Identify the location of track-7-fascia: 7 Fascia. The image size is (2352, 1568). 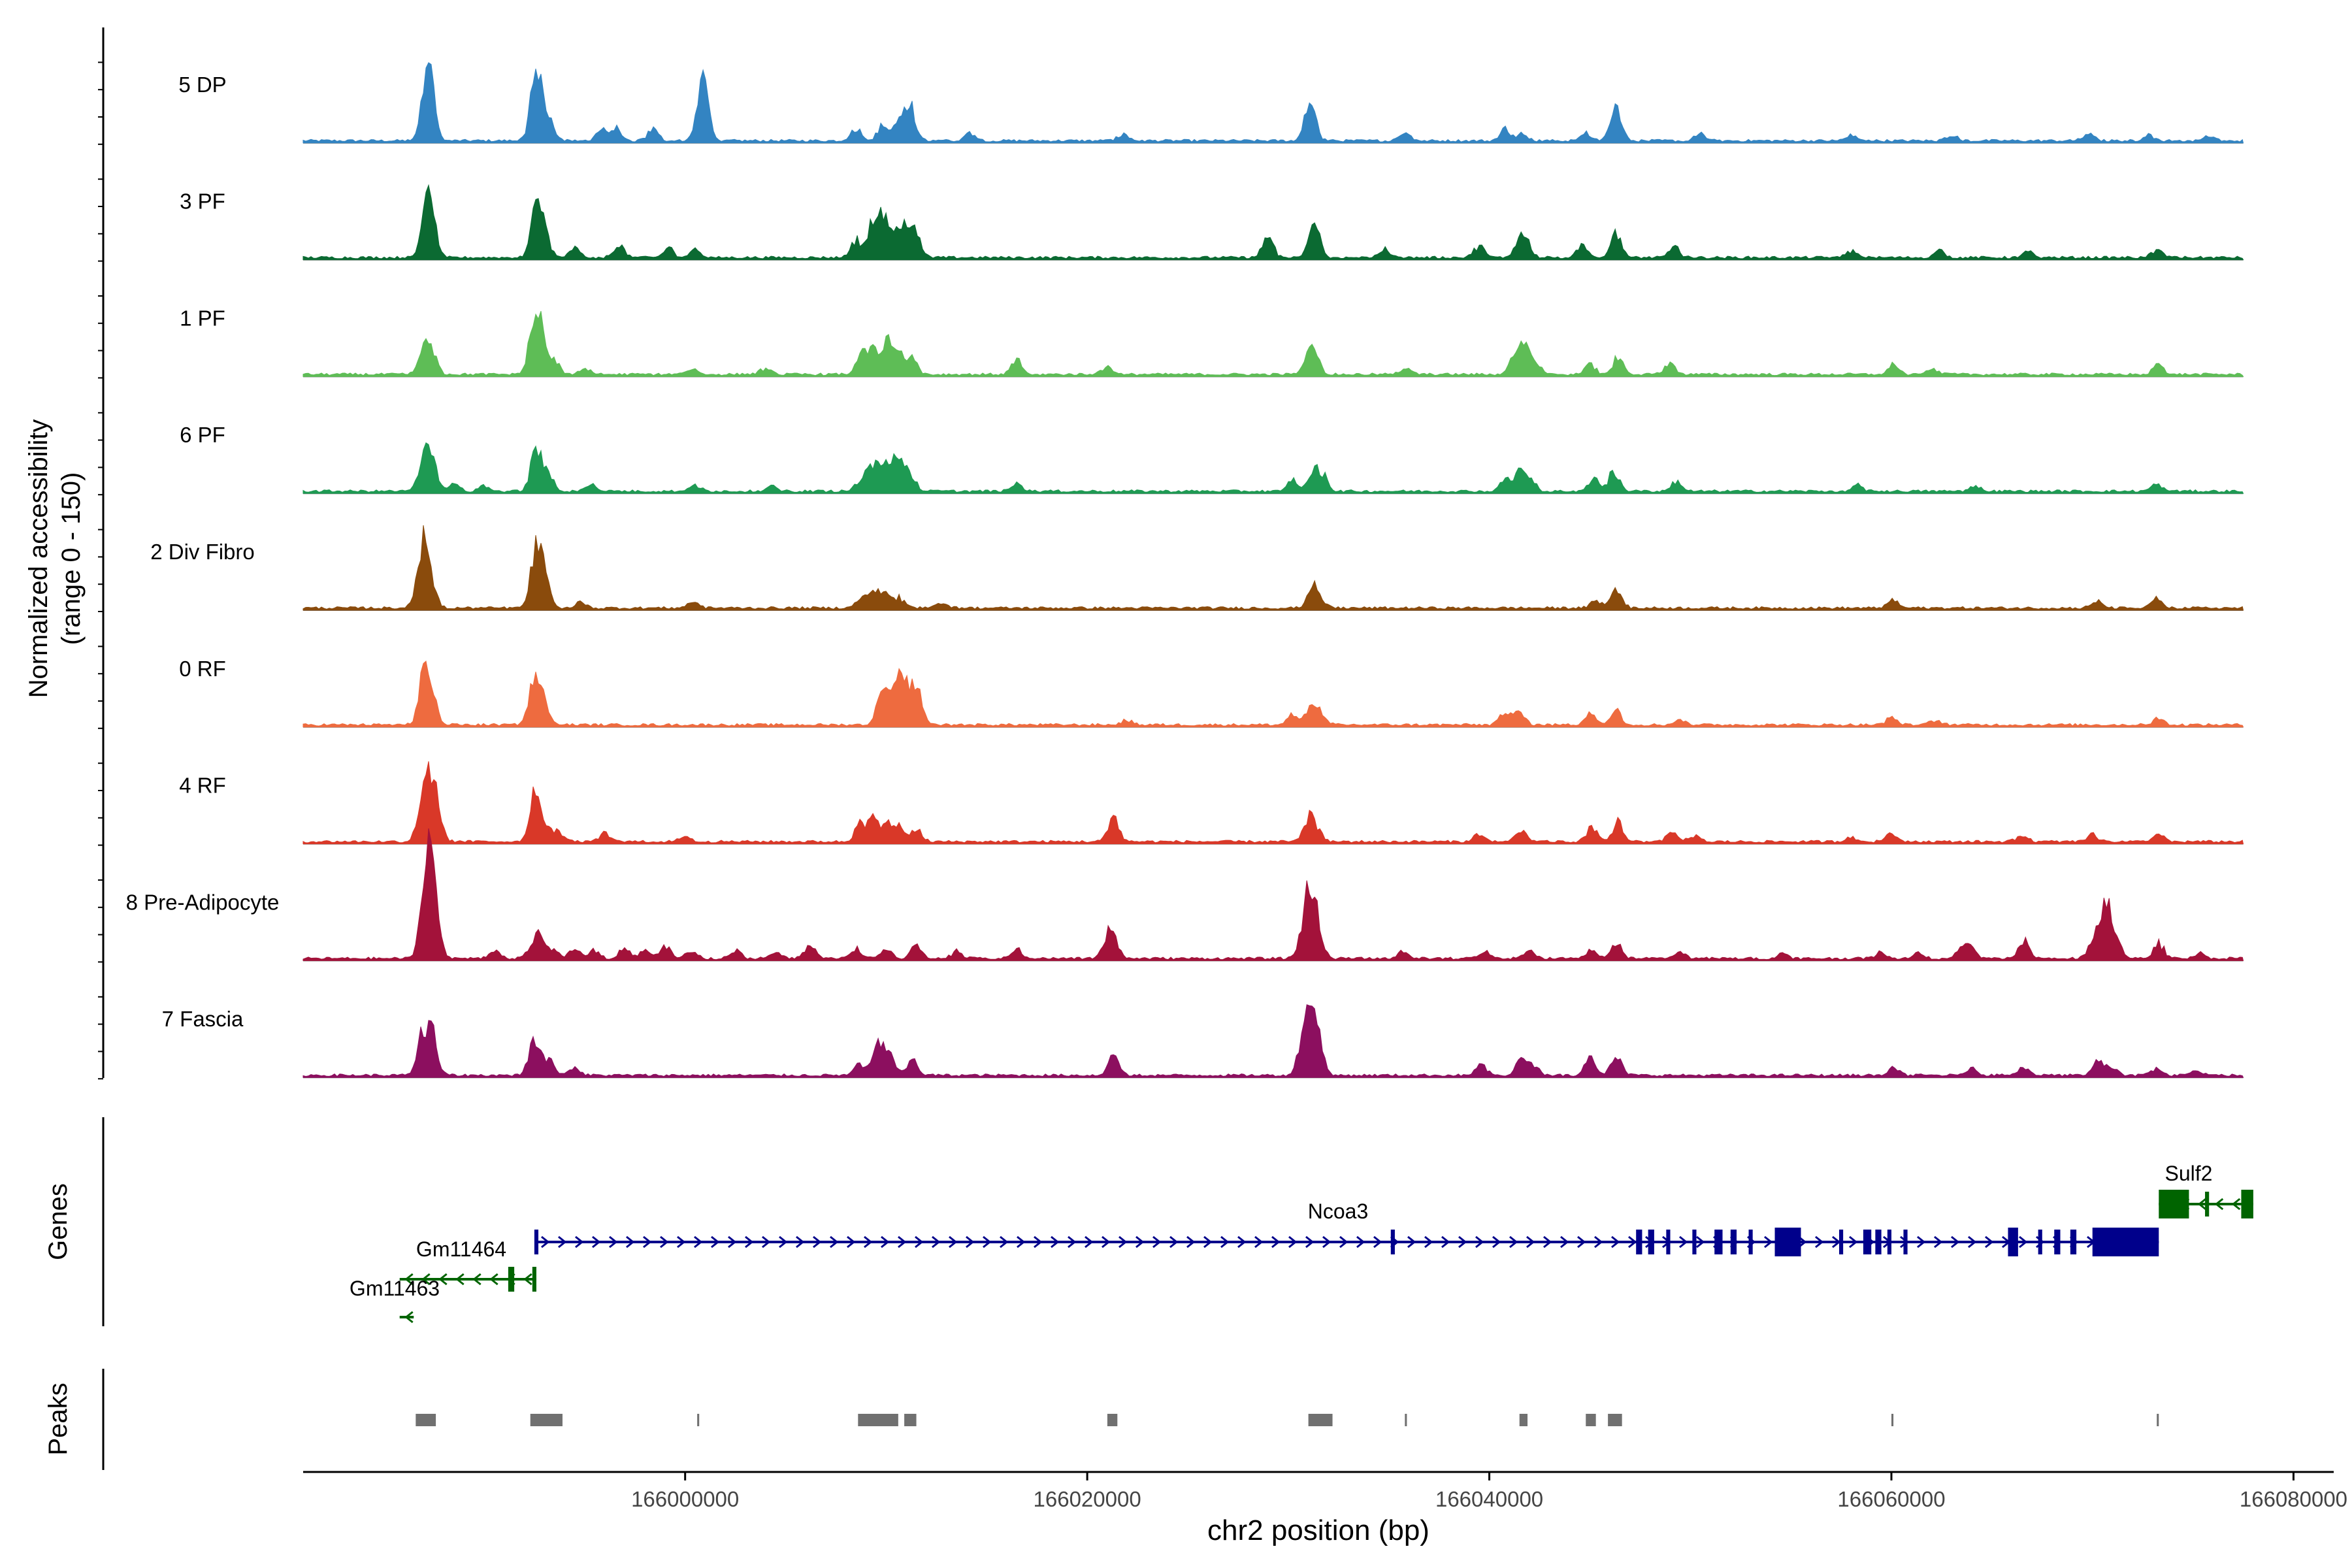
(1203, 1041).